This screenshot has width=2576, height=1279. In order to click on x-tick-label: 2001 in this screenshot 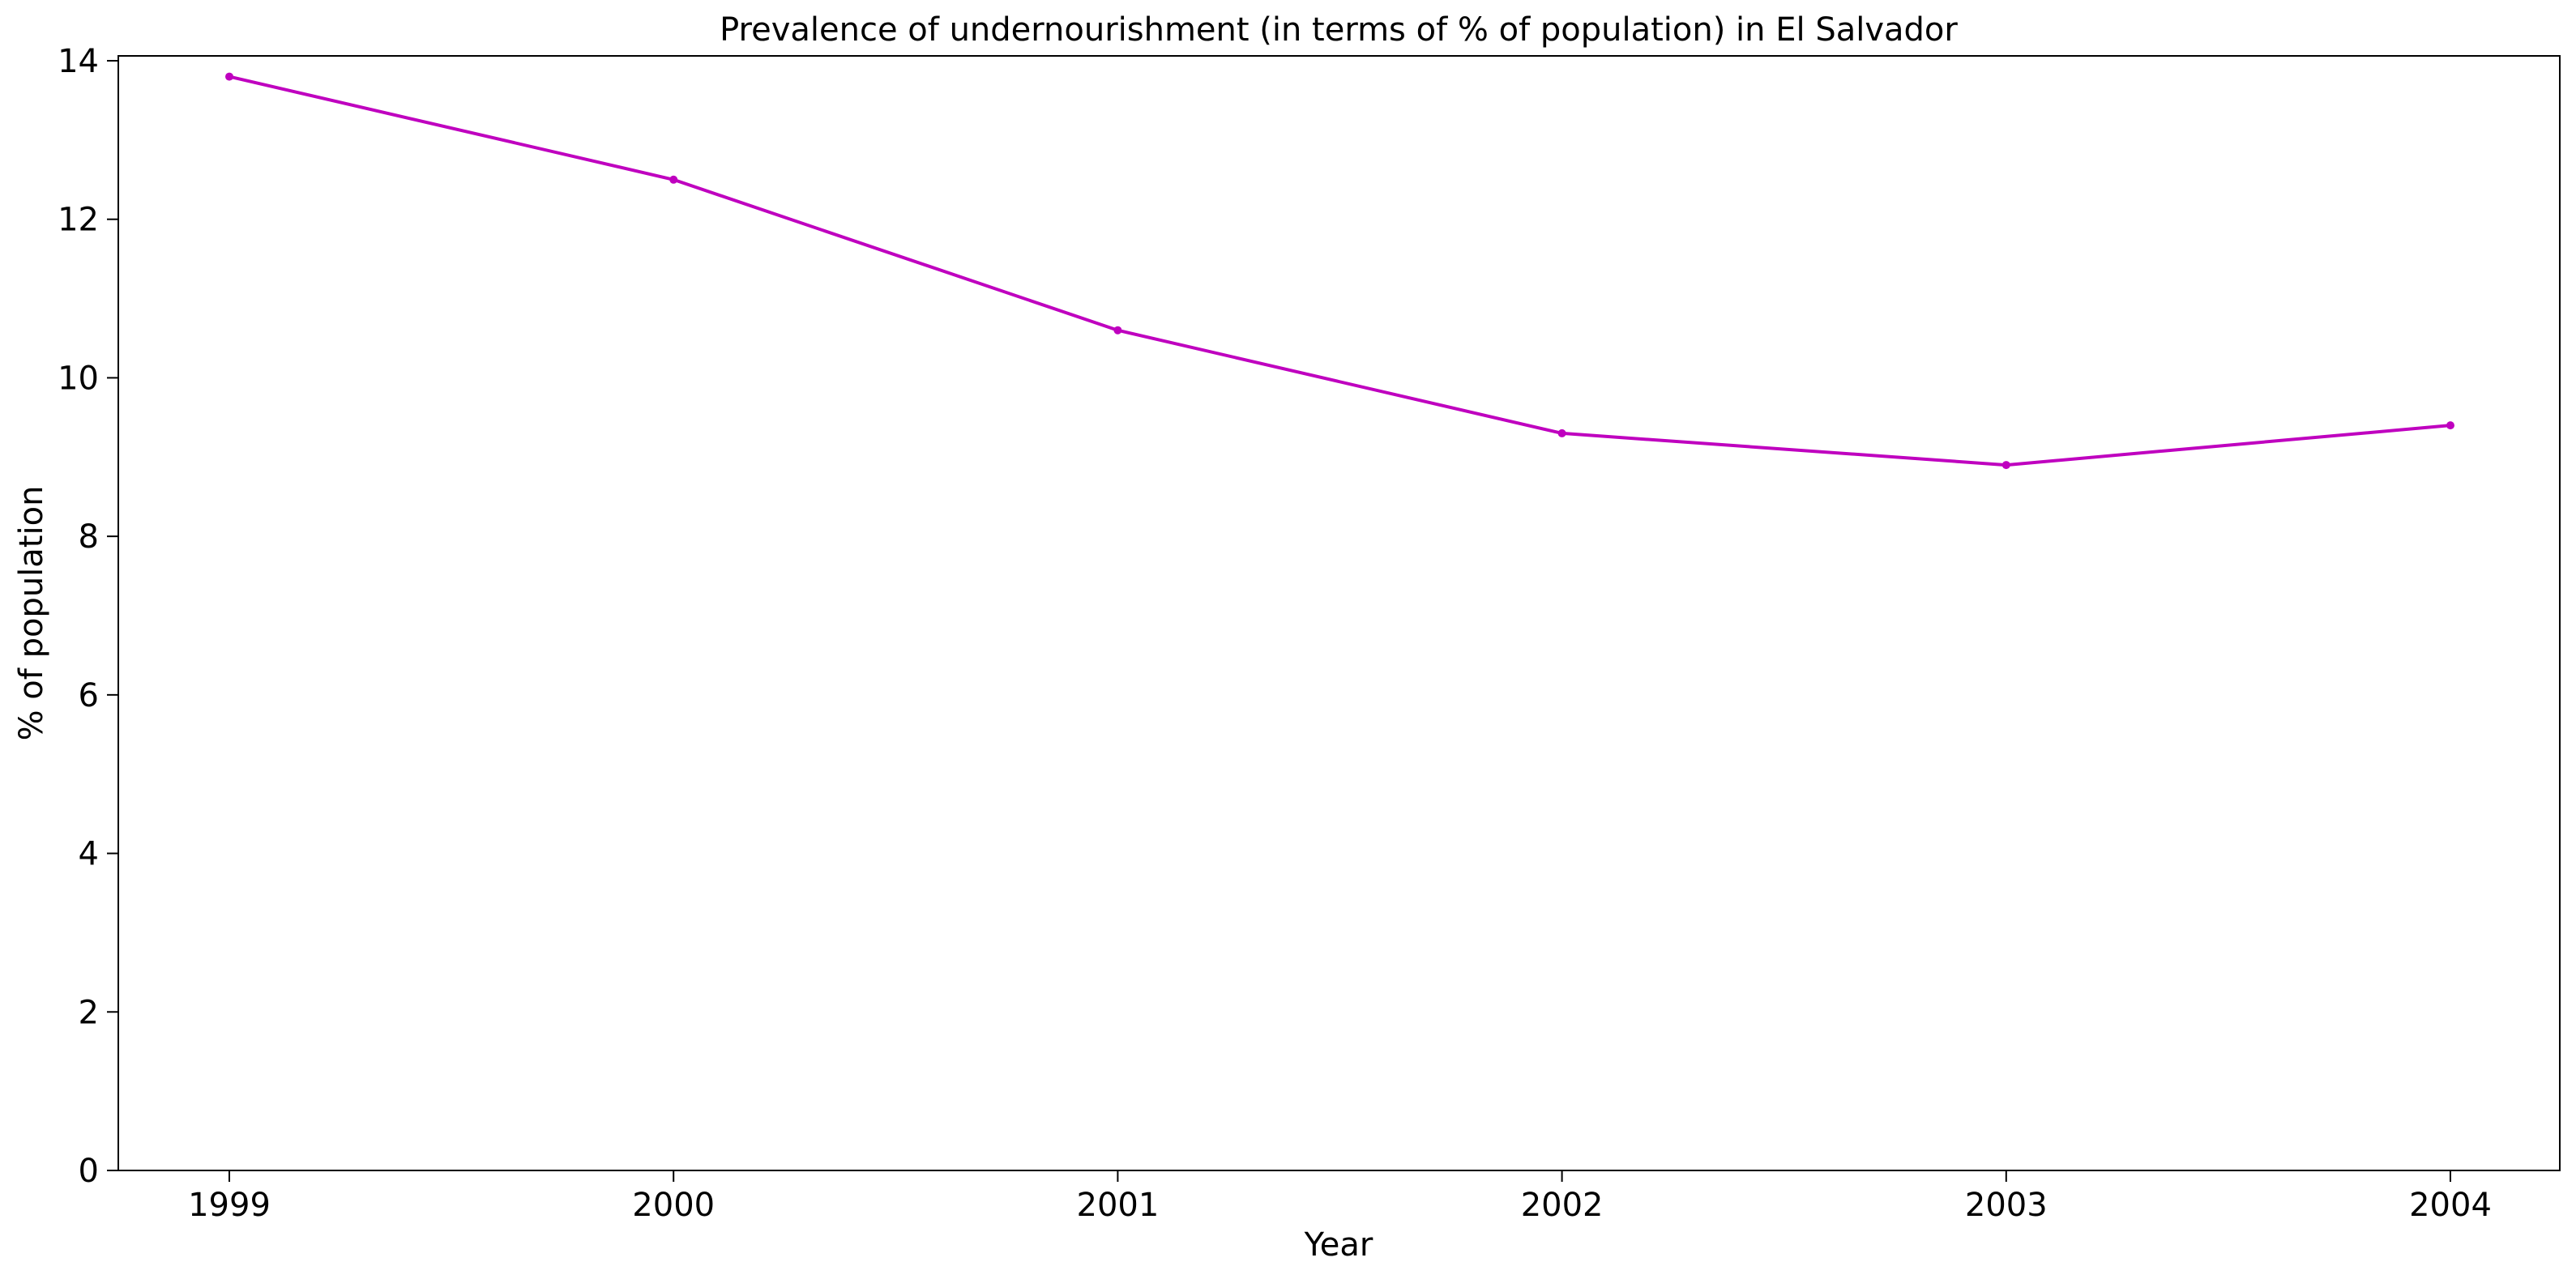, I will do `click(1118, 1205)`.